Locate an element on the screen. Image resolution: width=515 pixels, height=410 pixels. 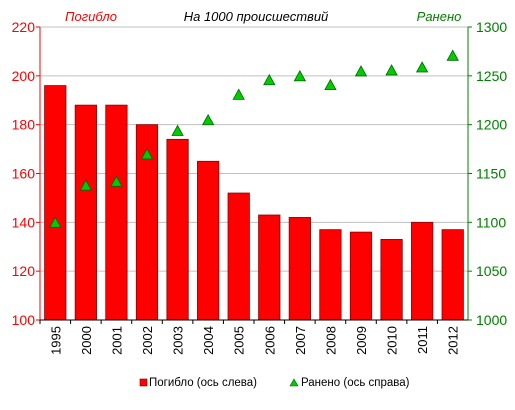
y-left-tick-label: 220 is located at coordinates (24, 27).